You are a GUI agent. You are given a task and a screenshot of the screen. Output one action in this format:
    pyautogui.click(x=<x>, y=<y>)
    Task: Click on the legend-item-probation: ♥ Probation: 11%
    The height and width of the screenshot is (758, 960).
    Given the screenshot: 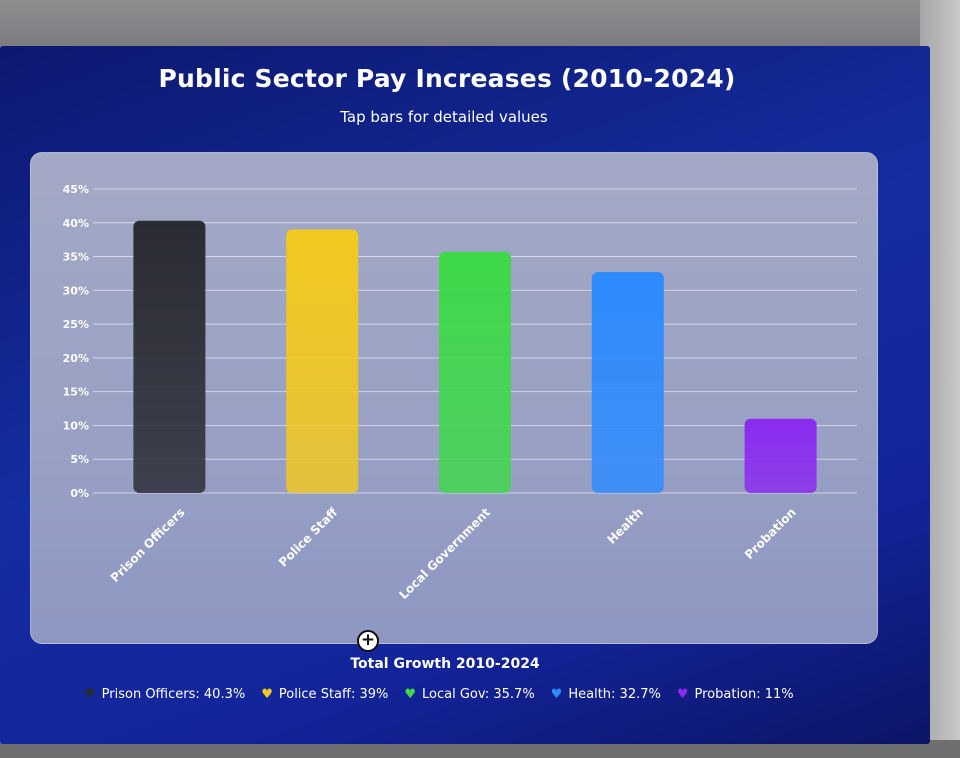 What is the action you would take?
    pyautogui.click(x=735, y=694)
    